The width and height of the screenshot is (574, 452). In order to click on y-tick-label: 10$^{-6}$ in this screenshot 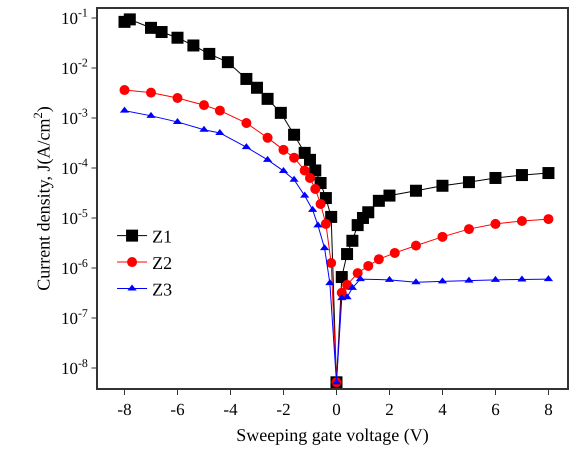, I will do `click(74, 267)`.